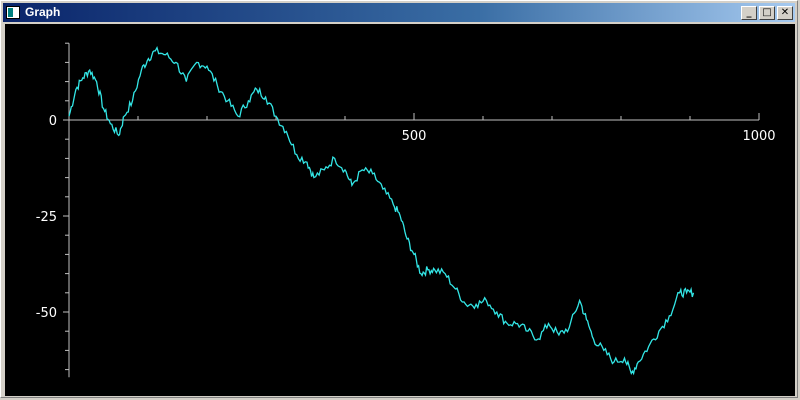 The image size is (800, 400). I want to click on x-tick-label: 1000, so click(758, 136).